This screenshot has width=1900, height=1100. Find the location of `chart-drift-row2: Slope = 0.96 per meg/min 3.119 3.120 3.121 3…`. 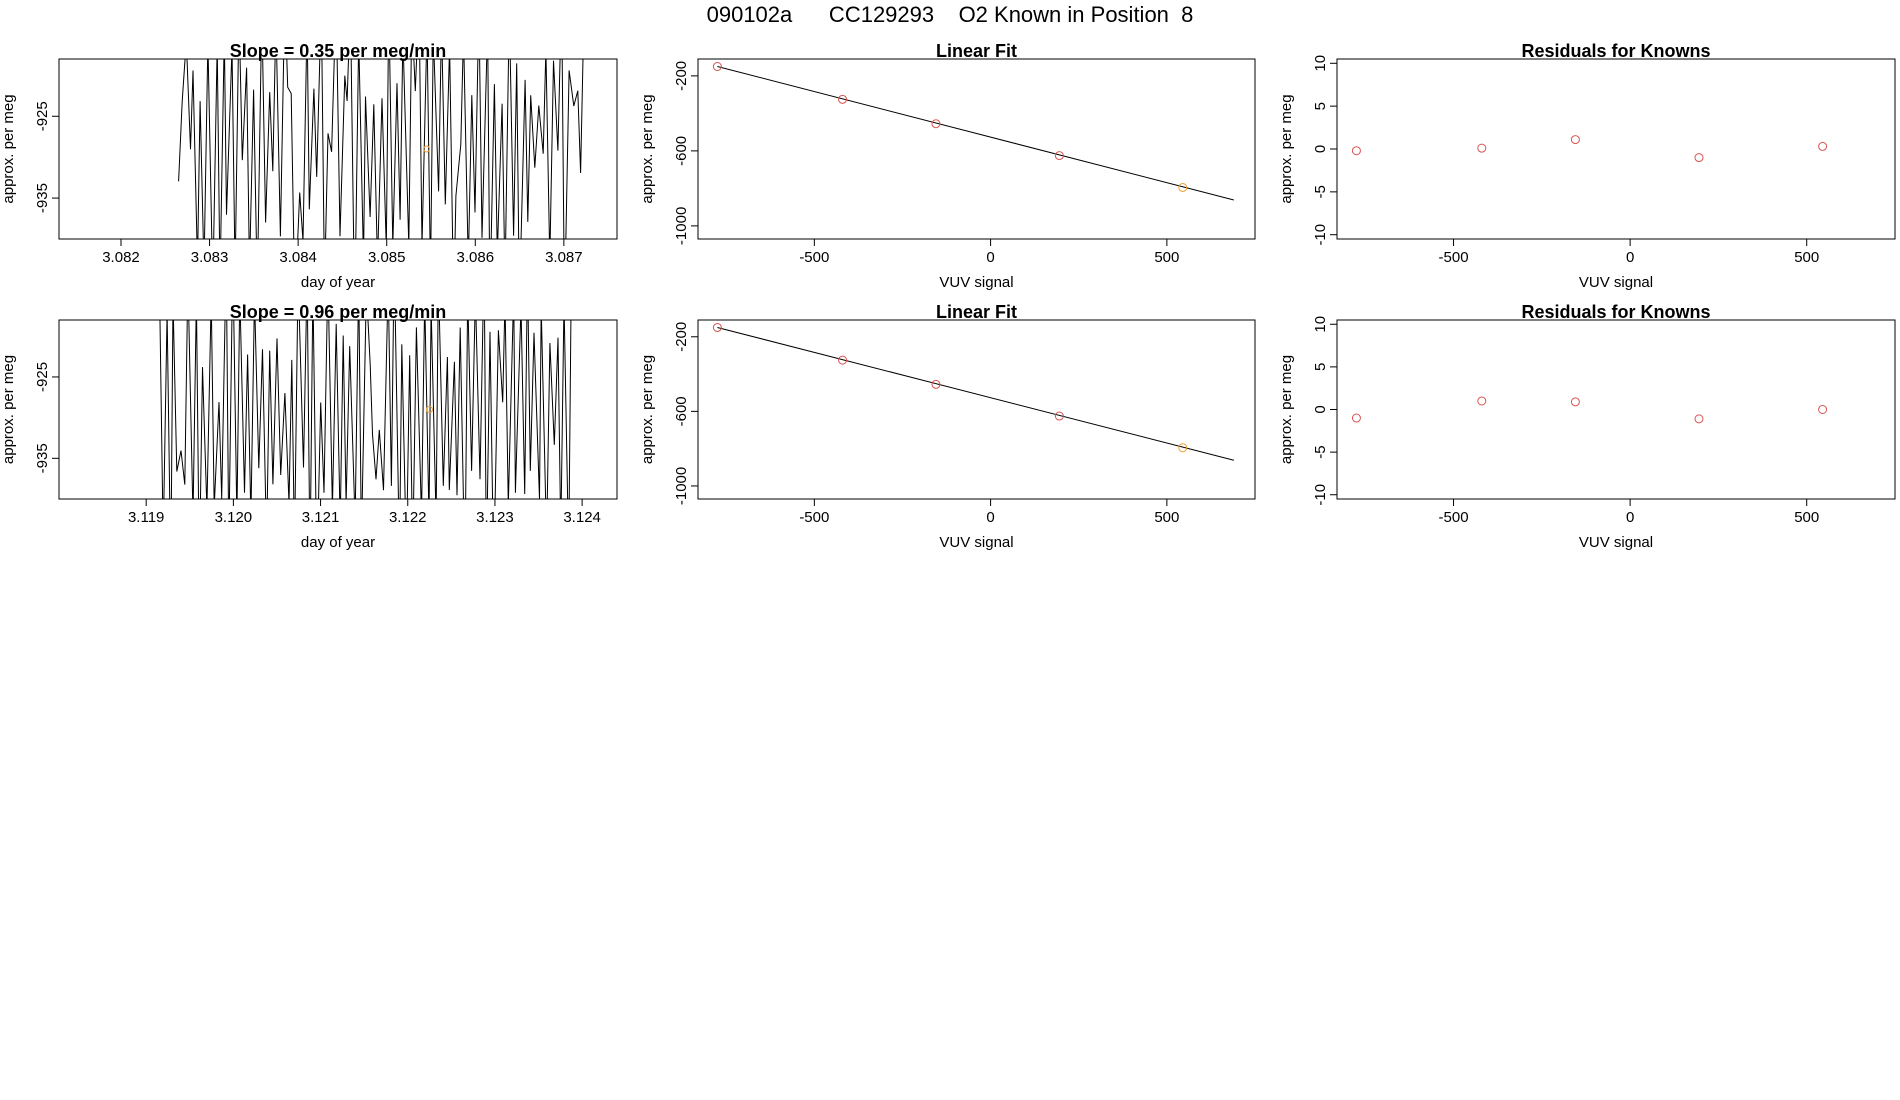

chart-drift-row2: Slope = 0.96 per meg/min 3.119 3.120 3.121 3… is located at coordinates (309, 426).